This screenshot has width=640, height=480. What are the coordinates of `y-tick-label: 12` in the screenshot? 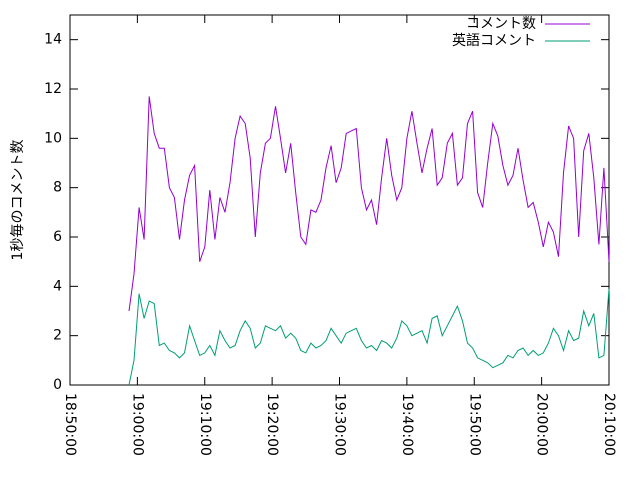 It's located at (53, 89).